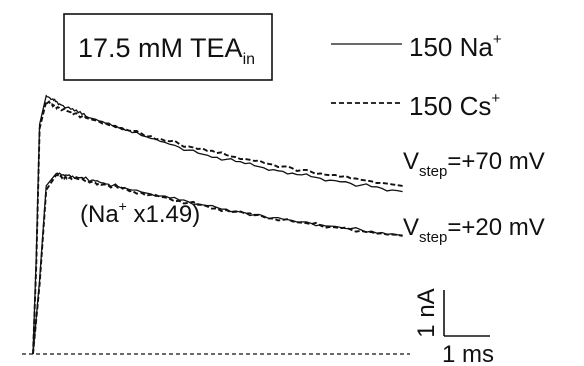 This screenshot has height=366, width=584. I want to click on scale-bar-y-label: 1 nA, so click(426, 312).